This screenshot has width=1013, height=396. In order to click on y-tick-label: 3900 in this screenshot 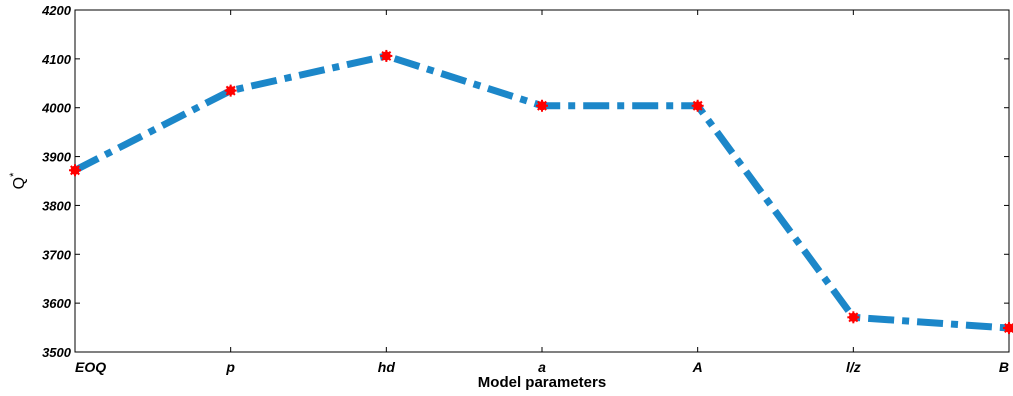, I will do `click(57, 157)`.